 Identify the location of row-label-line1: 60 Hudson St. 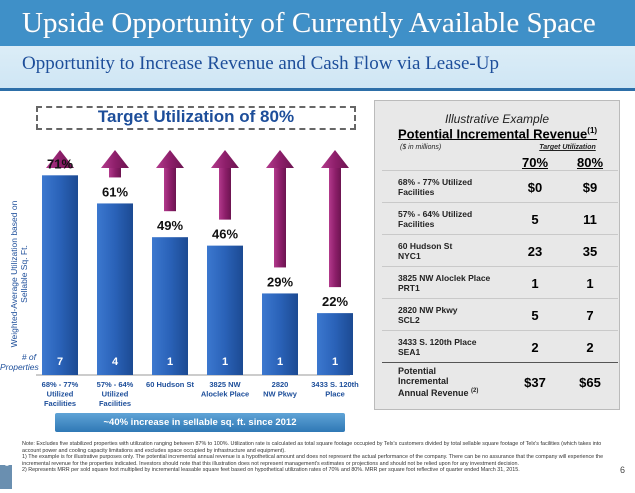
(425, 246).